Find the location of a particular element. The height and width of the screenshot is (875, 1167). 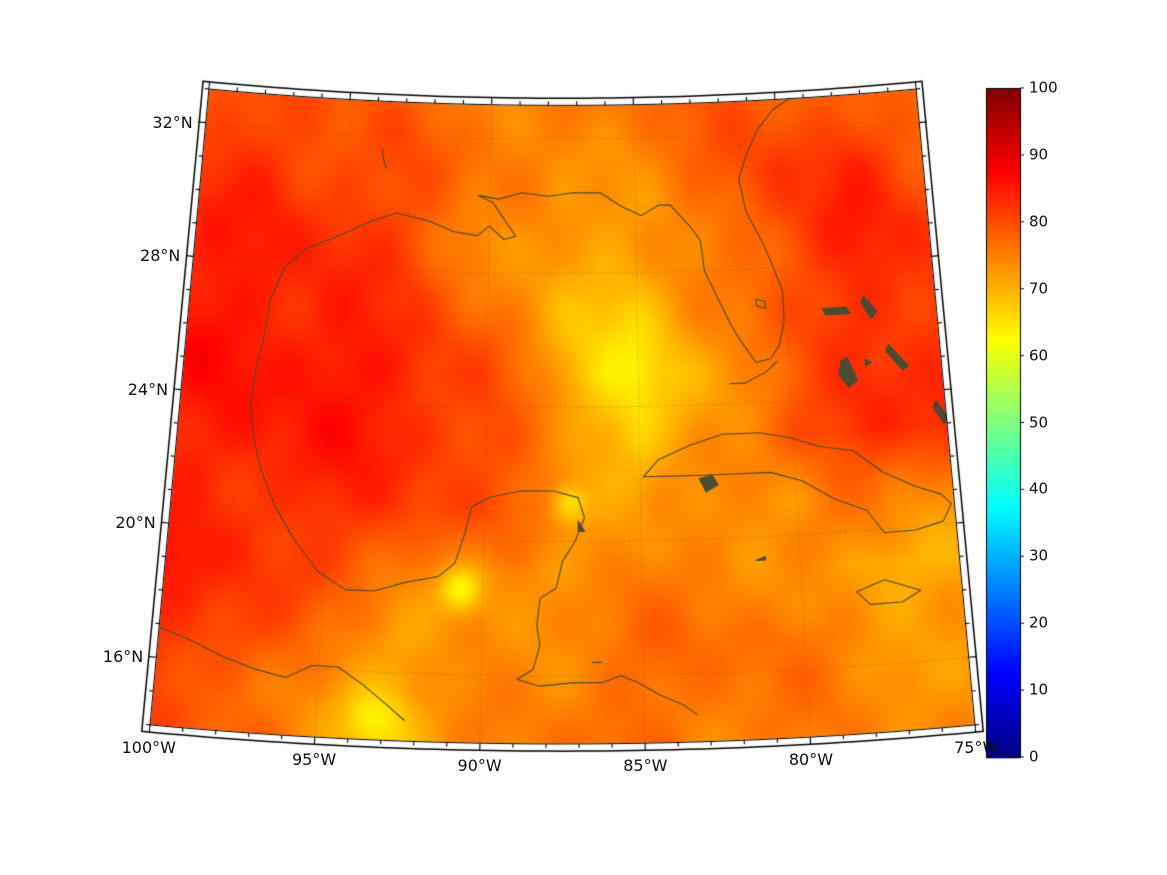

colorbar-tick-label: 60 is located at coordinates (1039, 355).